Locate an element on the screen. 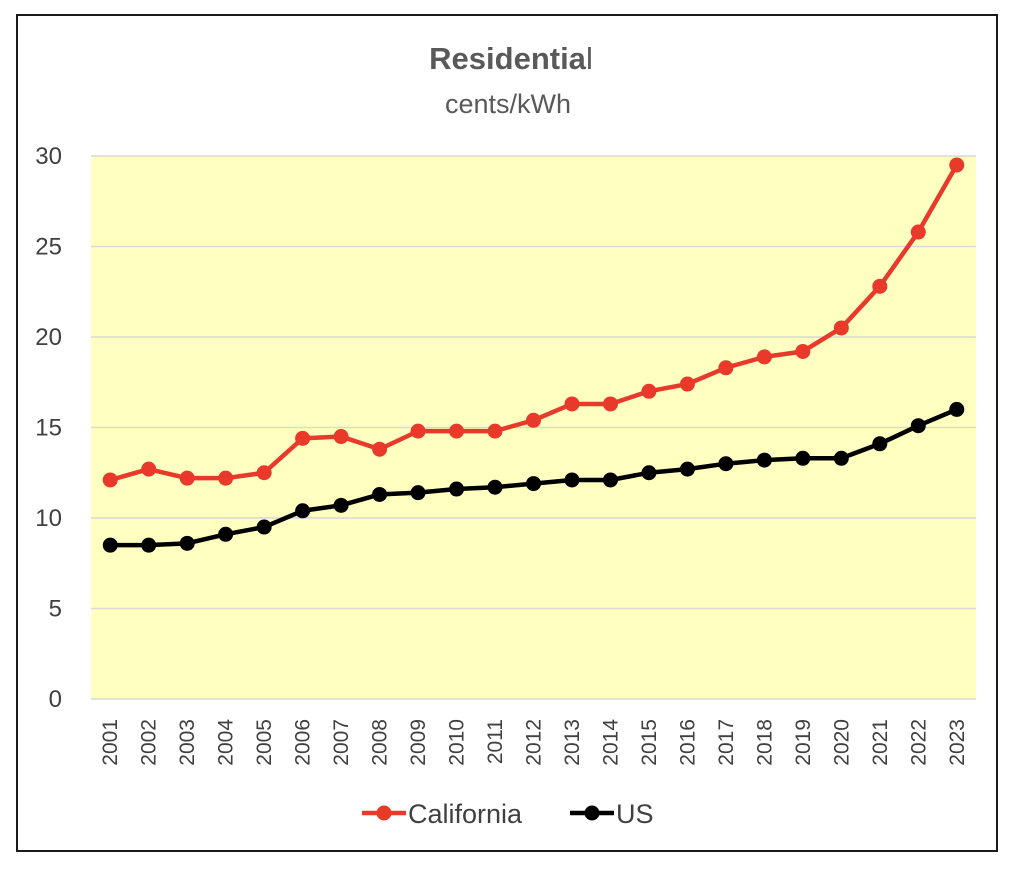 This screenshot has height=880, width=1018. x-tick-label: 2019 is located at coordinates (803, 742).